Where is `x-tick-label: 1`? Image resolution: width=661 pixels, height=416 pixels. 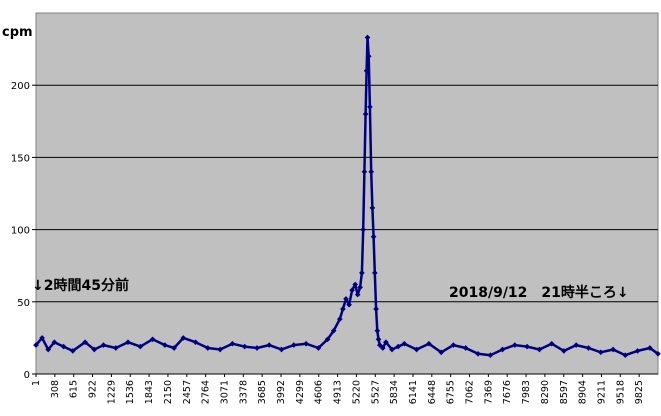 x-tick-label: 1 is located at coordinates (36, 383).